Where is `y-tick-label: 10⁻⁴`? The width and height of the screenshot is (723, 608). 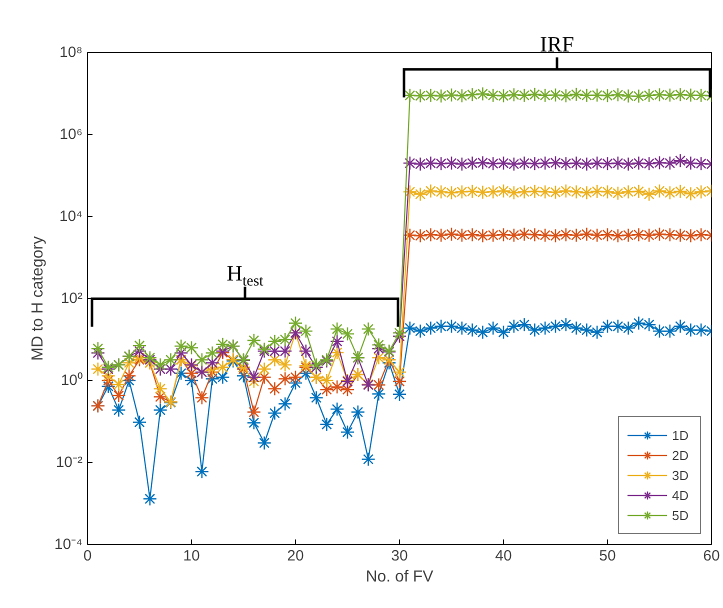 y-tick-label: 10⁻⁴ is located at coordinates (68, 544).